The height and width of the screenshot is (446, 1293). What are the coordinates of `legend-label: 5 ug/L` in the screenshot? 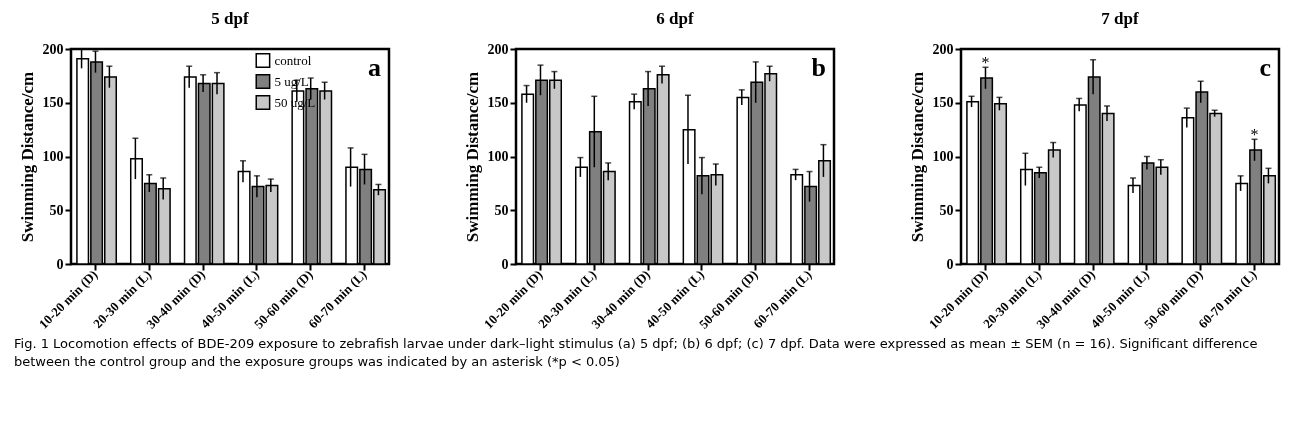 It's located at (291, 81).